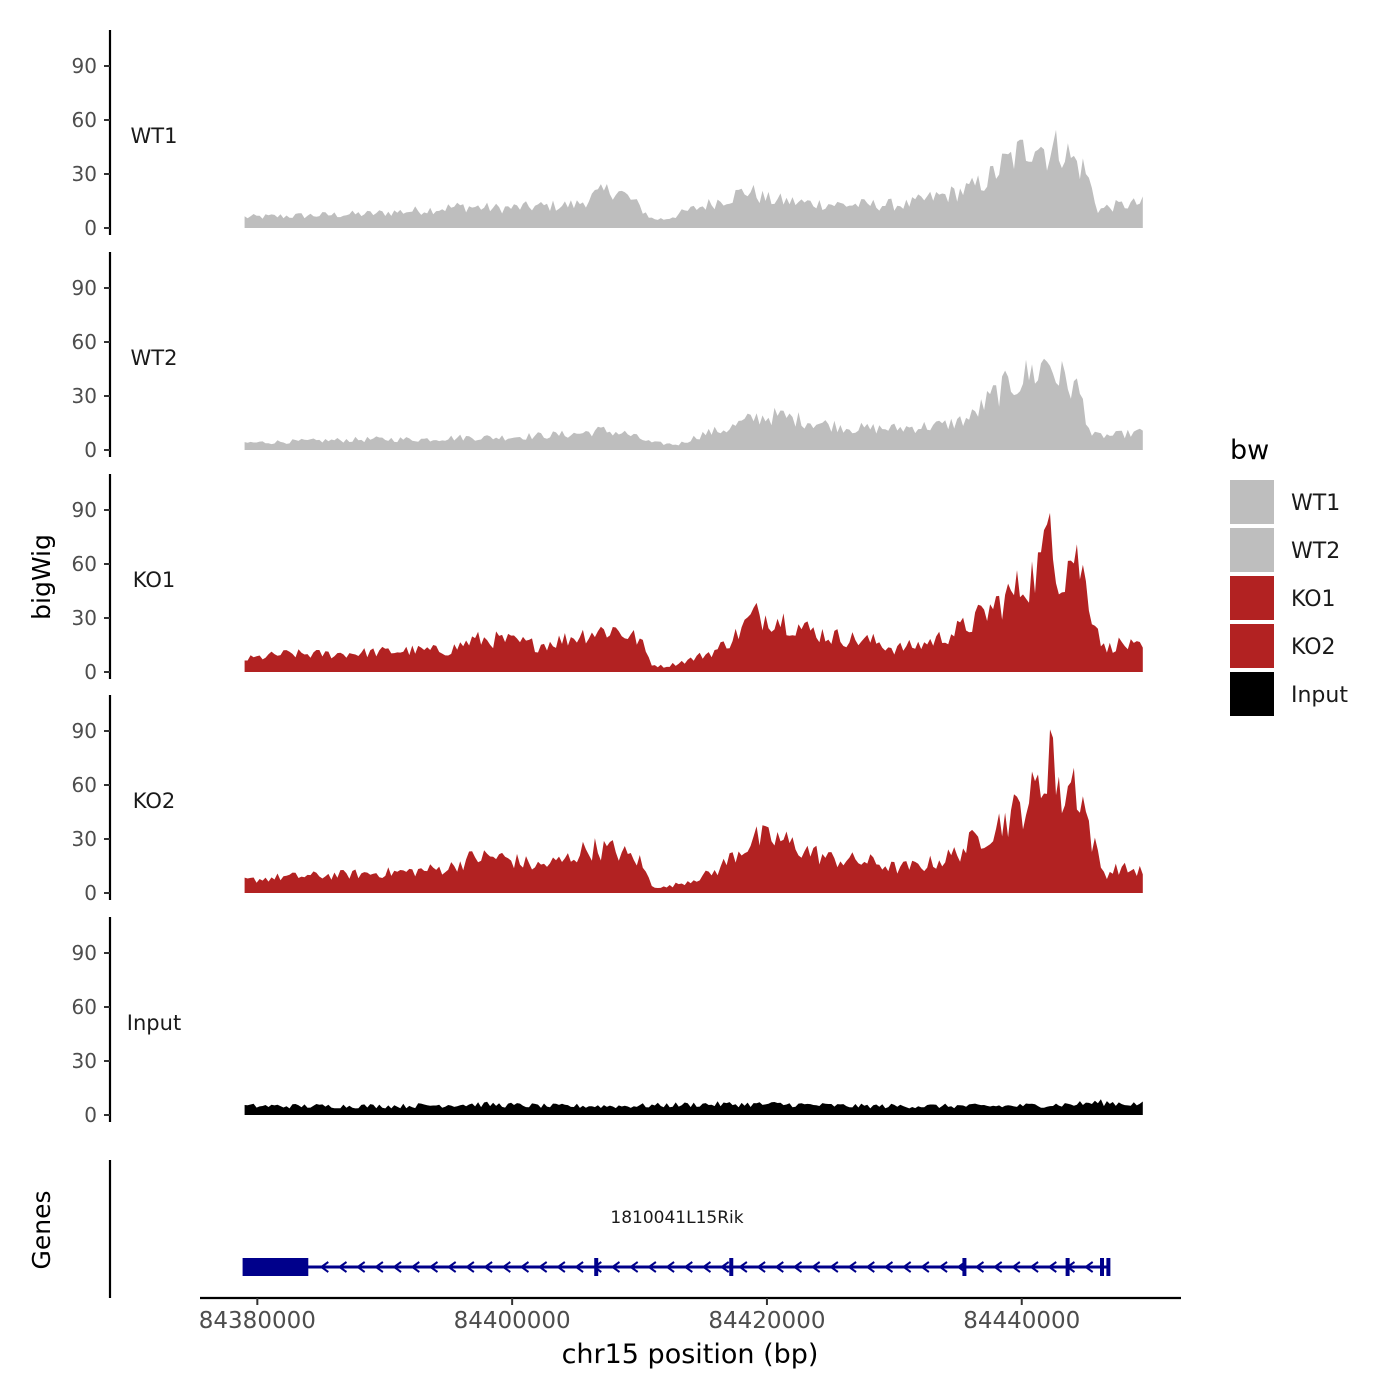 Image resolution: width=1400 pixels, height=1400 pixels. Describe the element at coordinates (154, 358) in the screenshot. I see `track-label: WT2` at that location.